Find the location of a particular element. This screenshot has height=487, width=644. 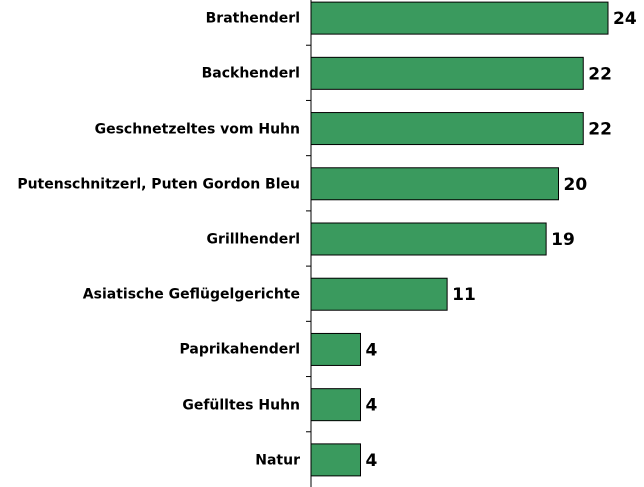

category-label: Gefülltes Huhn is located at coordinates (241, 405).